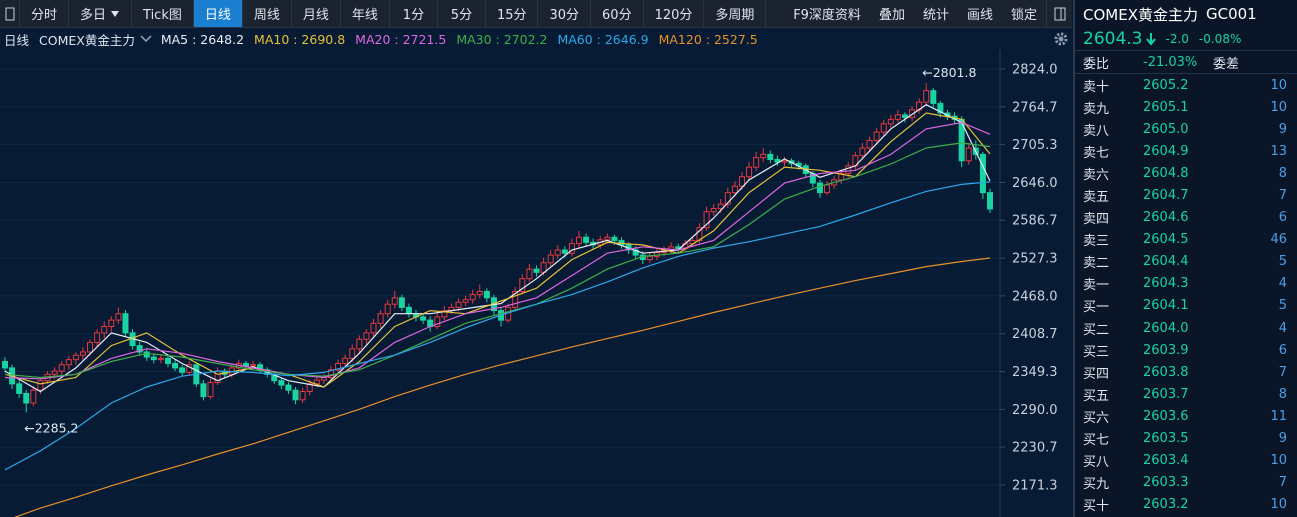 Image resolution: width=1297 pixels, height=517 pixels. Describe the element at coordinates (202, 39) in the screenshot. I see `indicator-label: MA5 : 2648.2` at that location.